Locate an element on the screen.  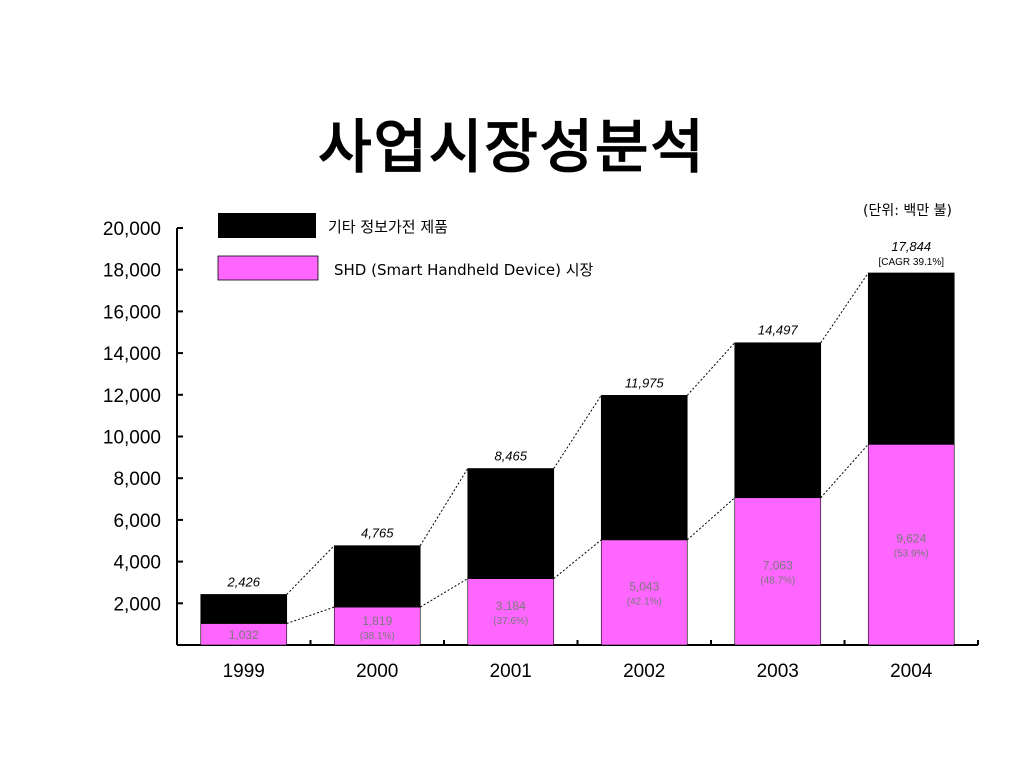
x-tick-label: 1999 is located at coordinates (244, 671).